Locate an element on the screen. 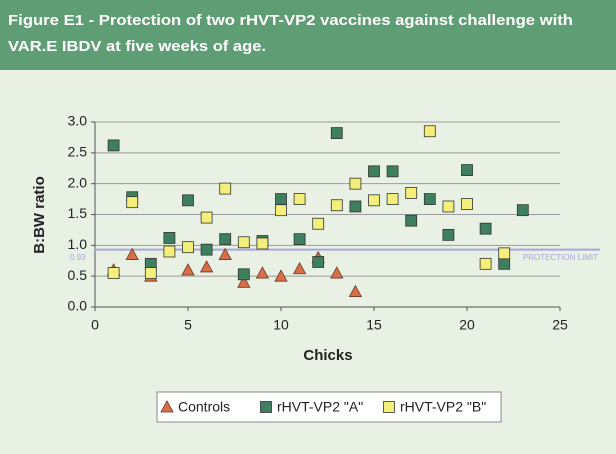  x-tick-label: 10 is located at coordinates (281, 325).